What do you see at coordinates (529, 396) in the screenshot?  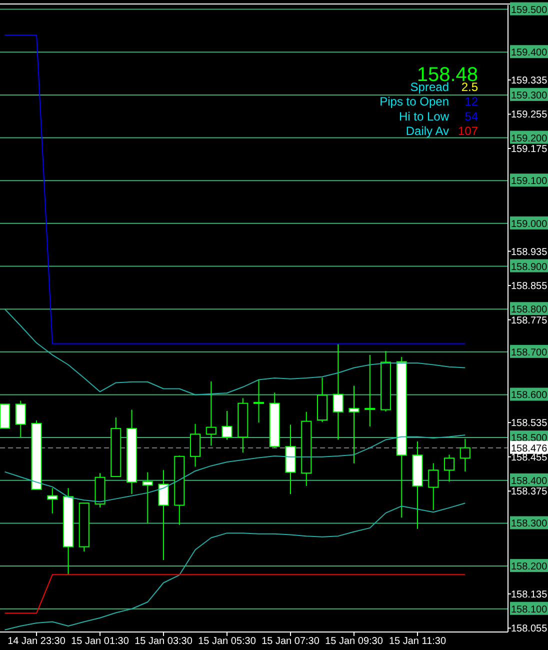 I see `ref-line-label: 158.600` at bounding box center [529, 396].